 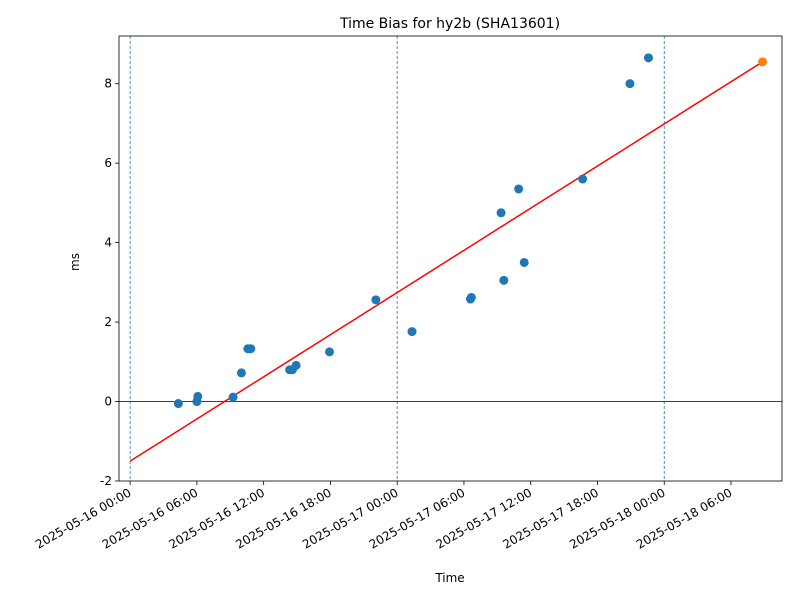 What do you see at coordinates (449, 24) in the screenshot?
I see `chart-title: Time Bias for hy2b (SHA13601)` at bounding box center [449, 24].